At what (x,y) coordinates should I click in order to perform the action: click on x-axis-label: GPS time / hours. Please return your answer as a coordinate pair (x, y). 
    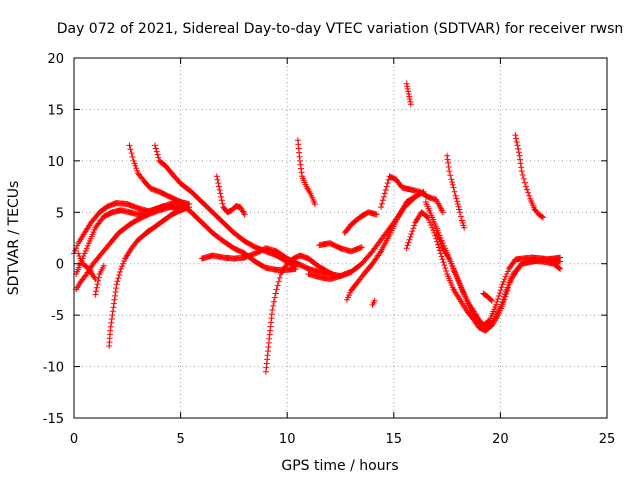
    Looking at the image, I should click on (339, 466).